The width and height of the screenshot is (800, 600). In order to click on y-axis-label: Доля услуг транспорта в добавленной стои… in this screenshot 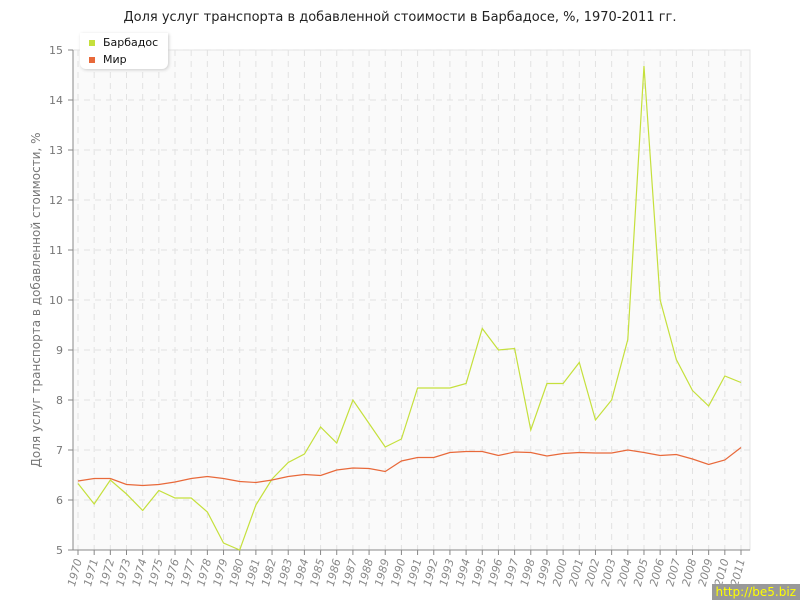, I will do `click(36, 300)`.